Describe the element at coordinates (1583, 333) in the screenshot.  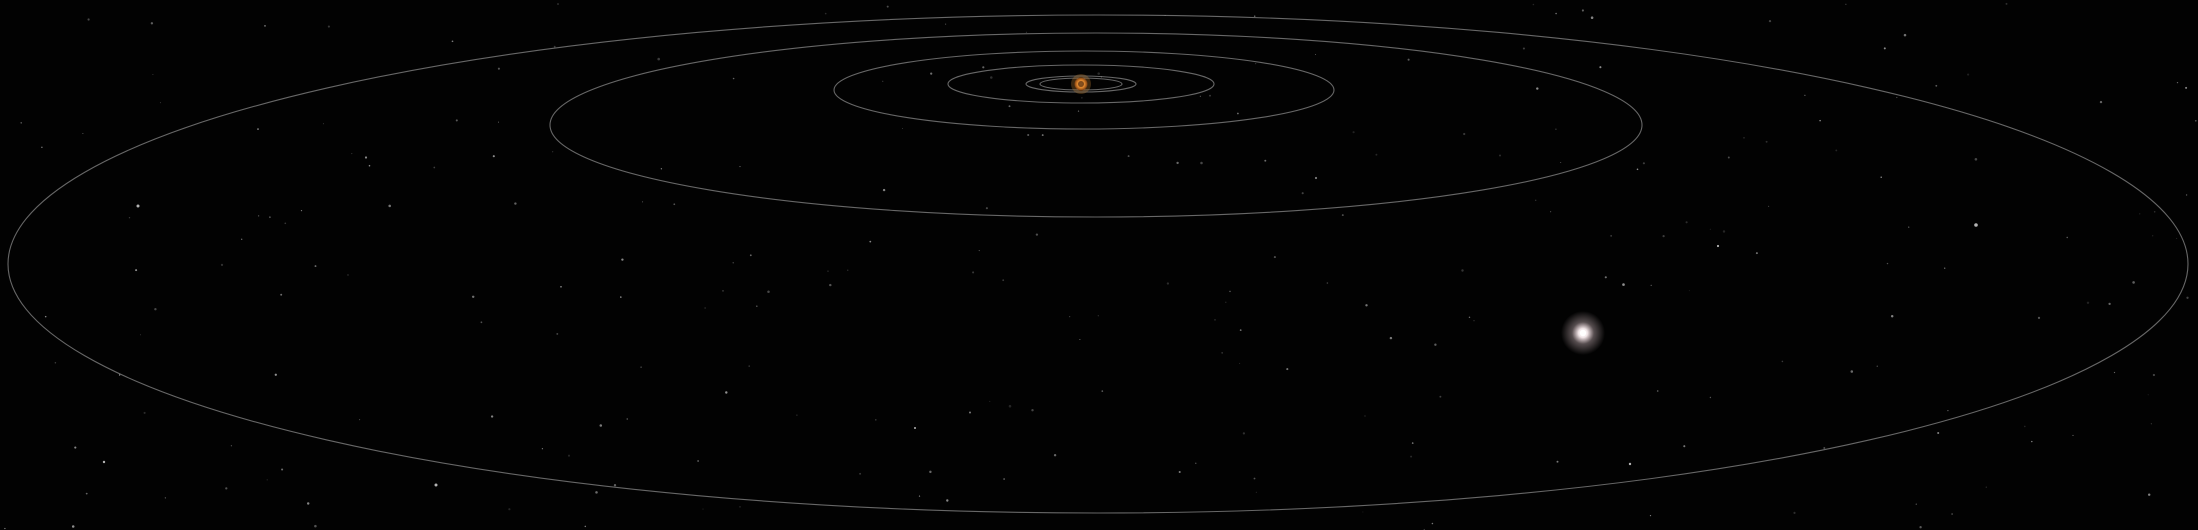
I see `bright-star-icon` at that location.